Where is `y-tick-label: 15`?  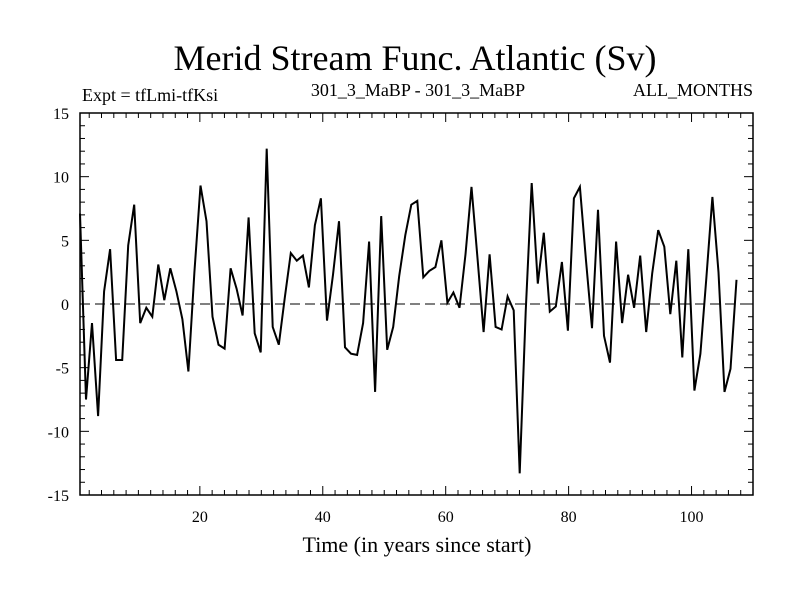 y-tick-label: 15 is located at coordinates (61, 114).